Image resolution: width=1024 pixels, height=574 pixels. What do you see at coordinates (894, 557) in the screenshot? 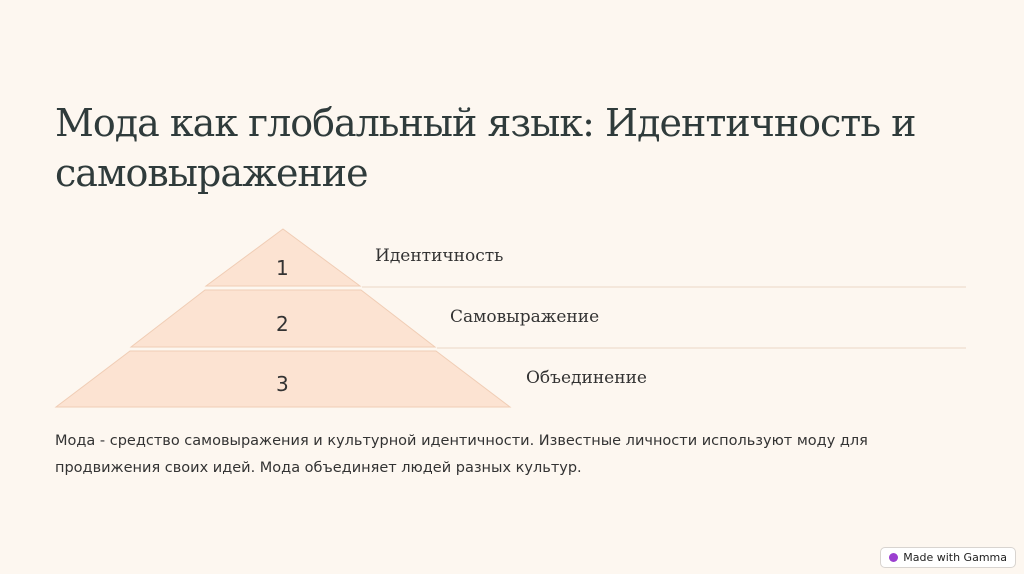
I see `gamma-logo-icon` at bounding box center [894, 557].